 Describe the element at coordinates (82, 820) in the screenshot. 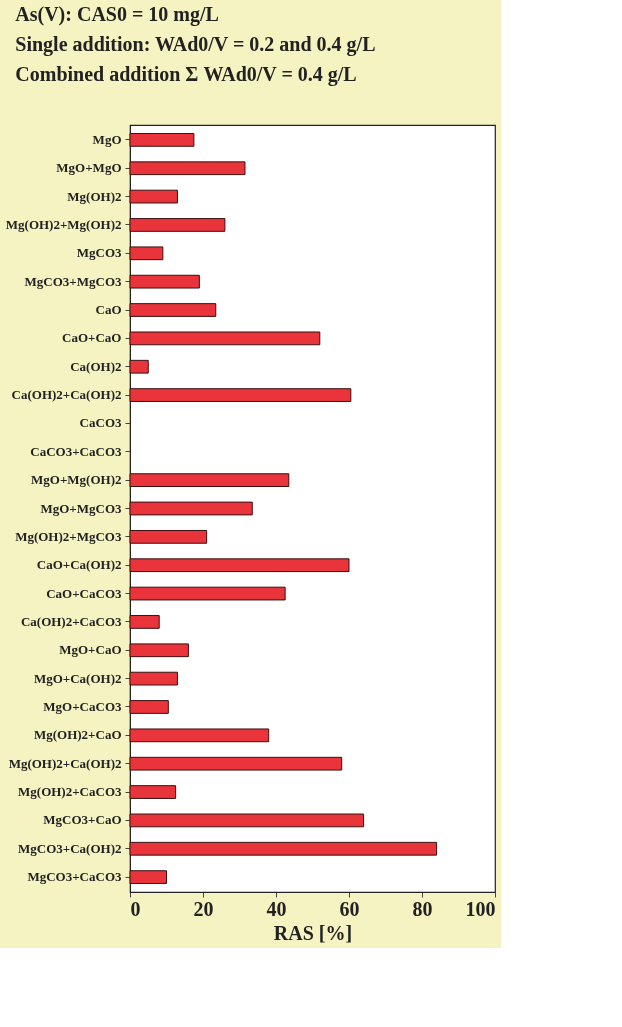

I see `y-tick-label: MgCO3+CaO` at that location.